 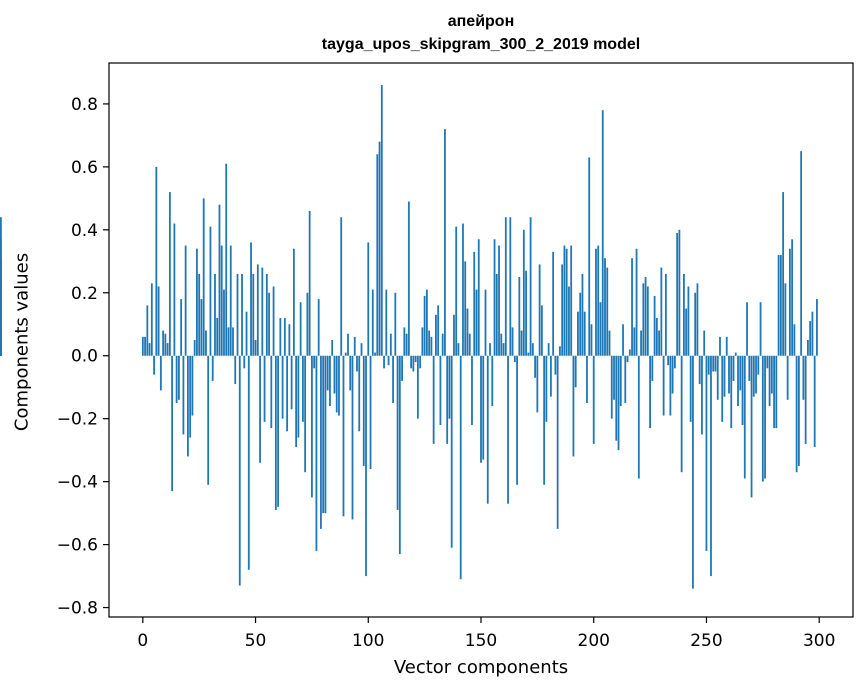 I want to click on y-tick-label: 0.2, so click(x=84, y=294).